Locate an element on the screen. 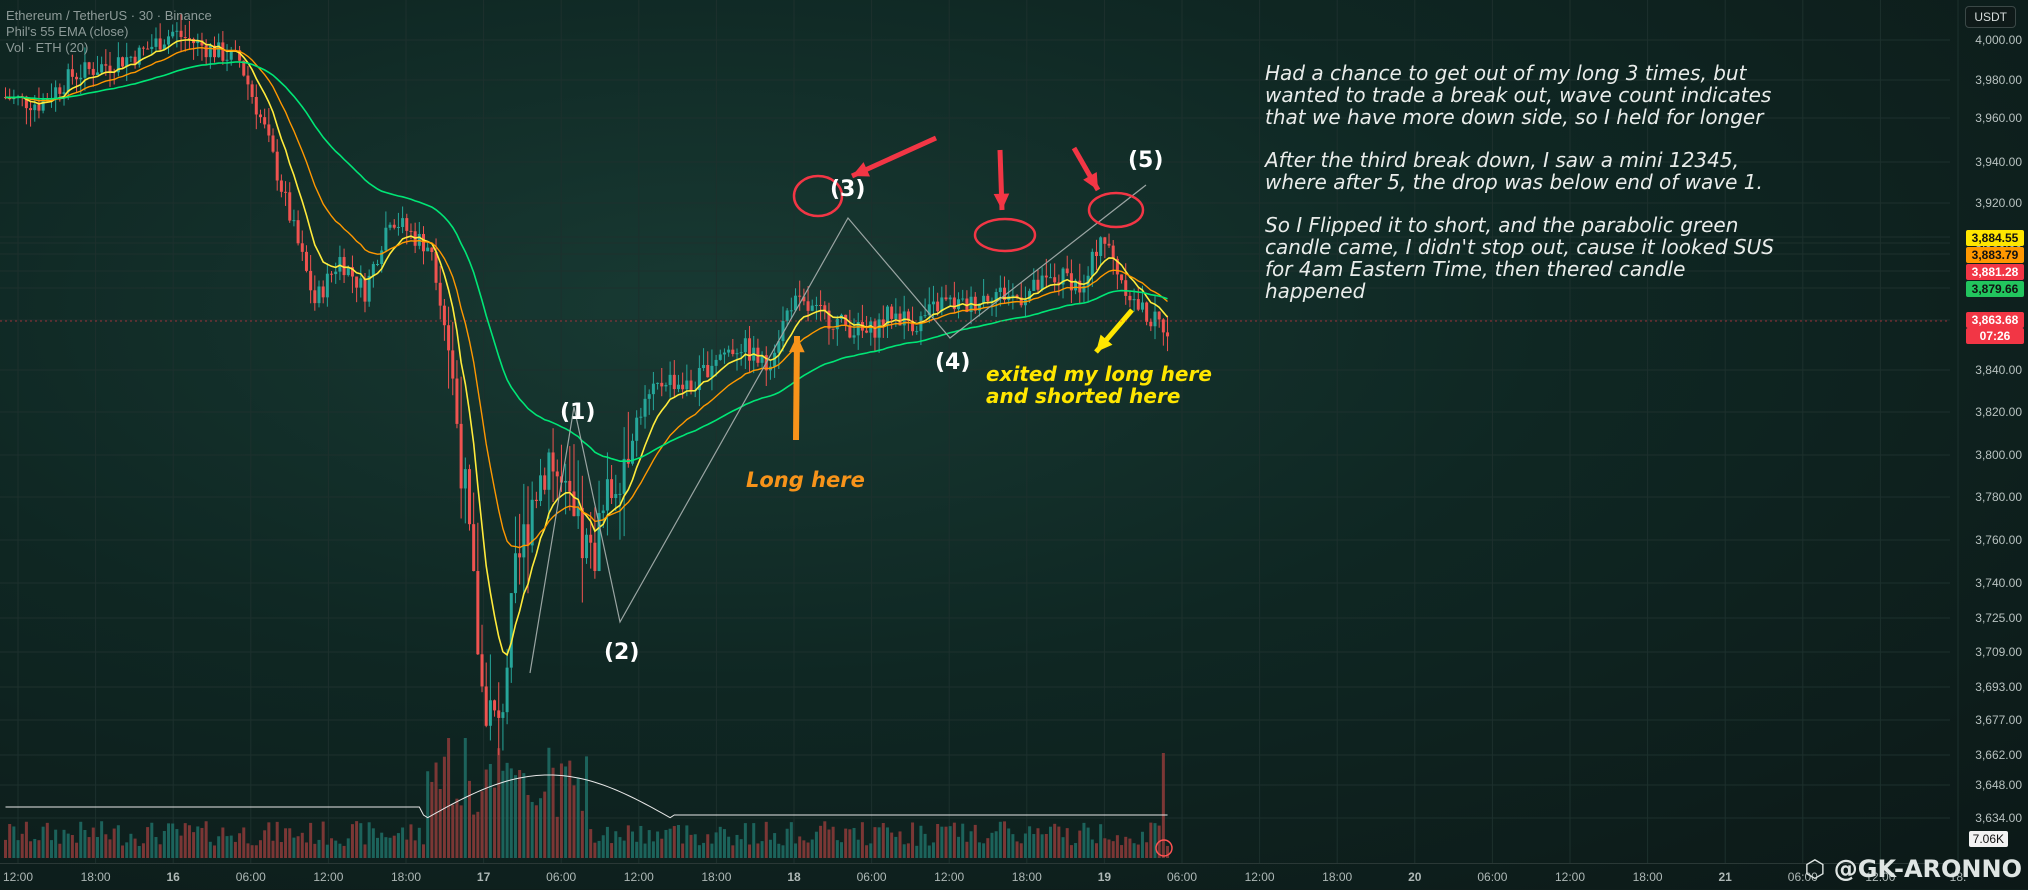 The image size is (2028, 890). volume-bars is located at coordinates (587, 798).